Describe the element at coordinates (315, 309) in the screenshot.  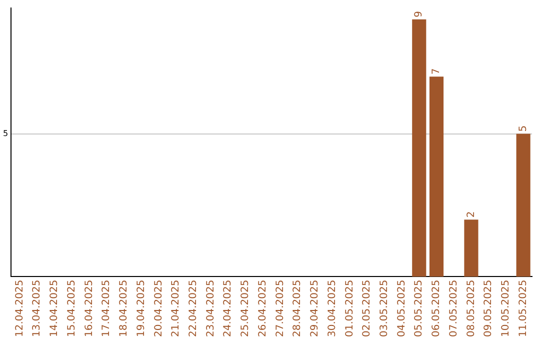
I see `x-tick-label: 29.04.2025` at that location.